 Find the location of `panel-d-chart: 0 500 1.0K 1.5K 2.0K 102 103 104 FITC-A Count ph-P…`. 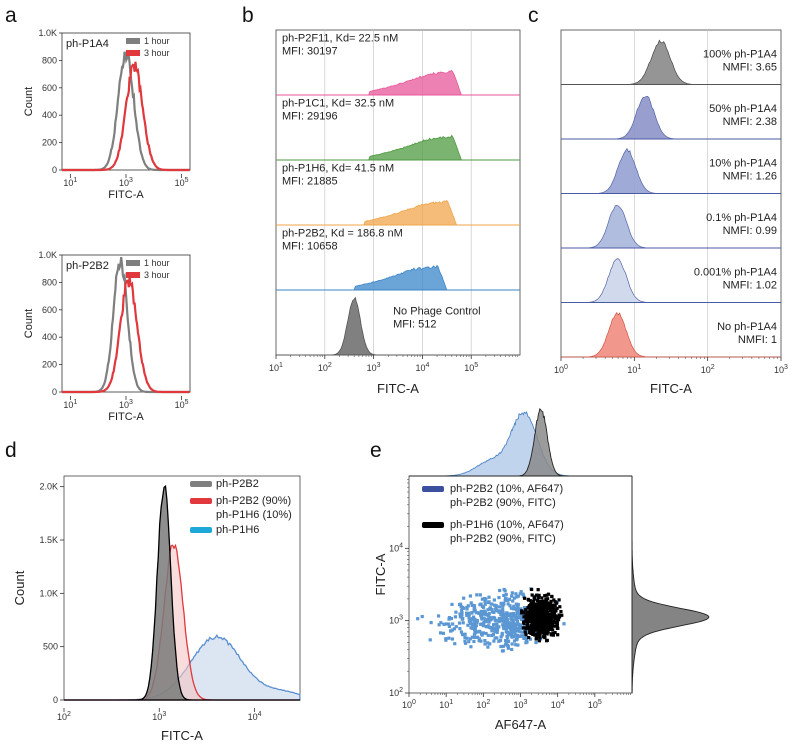

panel-d-chart: 0 500 1.0K 1.5K 2.0K 102 103 104 FITC-A Count ph-P… is located at coordinates (156, 609).